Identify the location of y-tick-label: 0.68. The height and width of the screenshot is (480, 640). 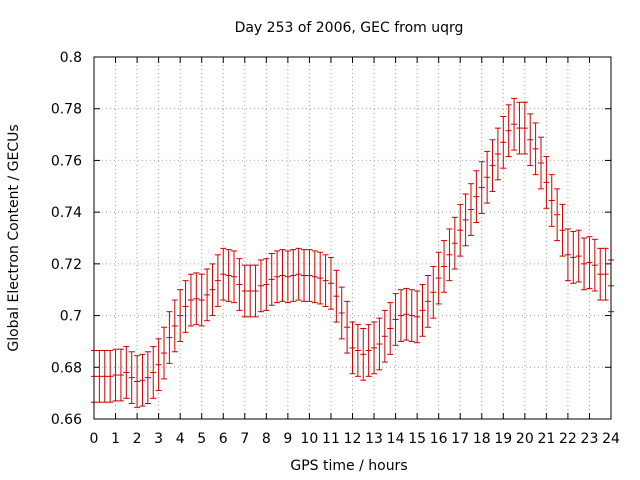
(66, 368).